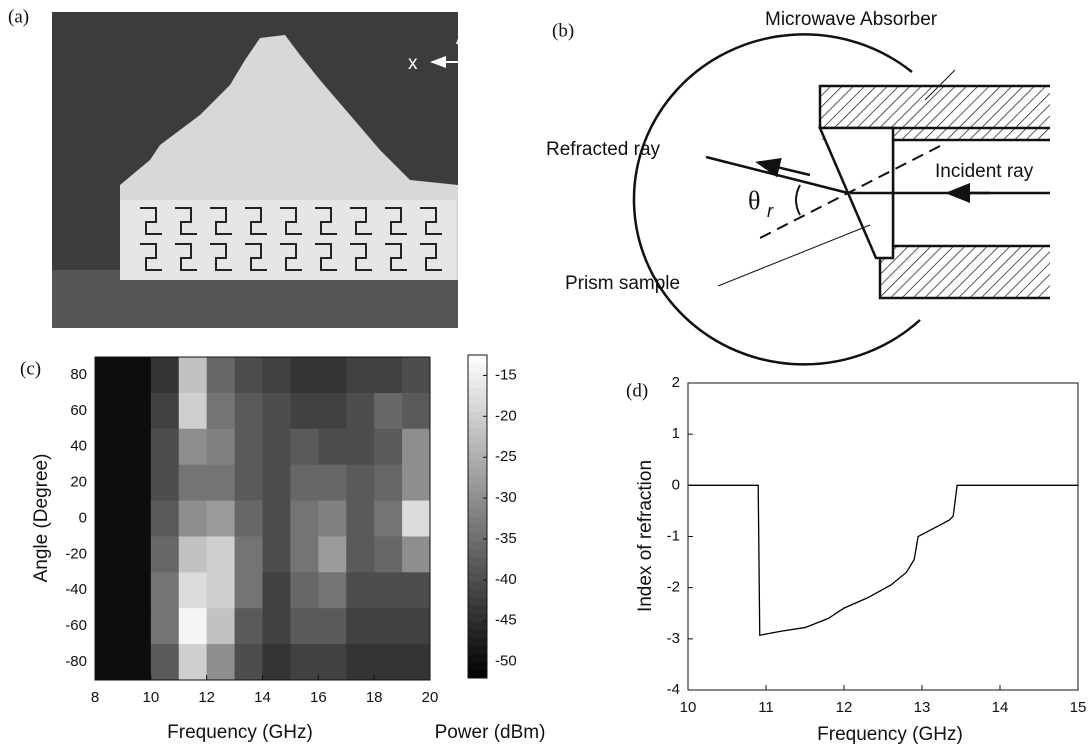  Describe the element at coordinates (78, 410) in the screenshot. I see `y-tick-label: 60` at that location.